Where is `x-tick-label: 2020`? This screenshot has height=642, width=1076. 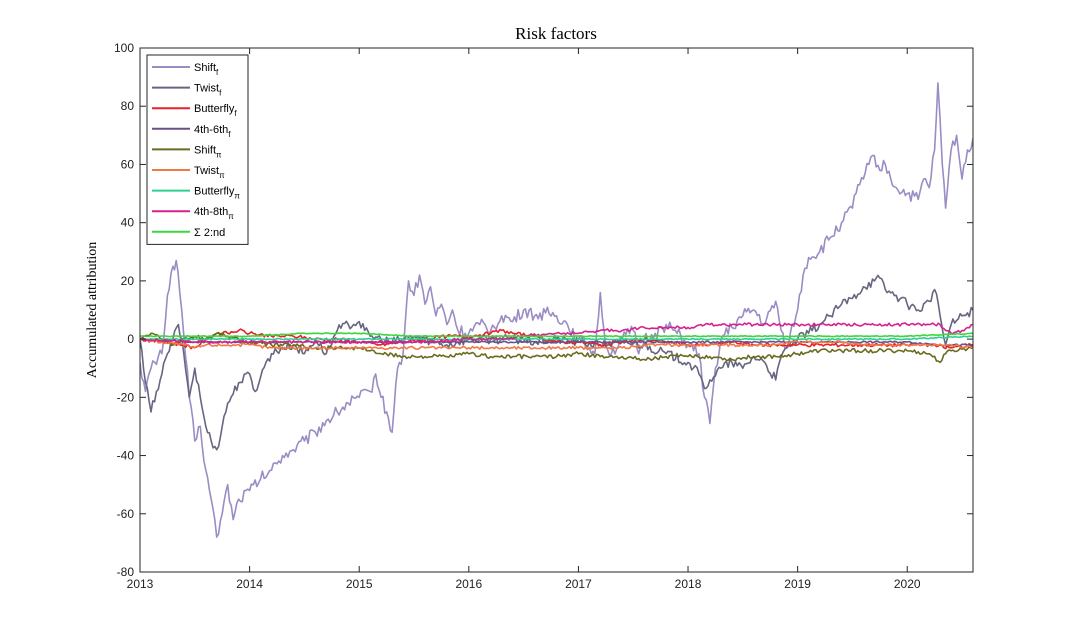
x-tick-label: 2020 is located at coordinates (907, 584).